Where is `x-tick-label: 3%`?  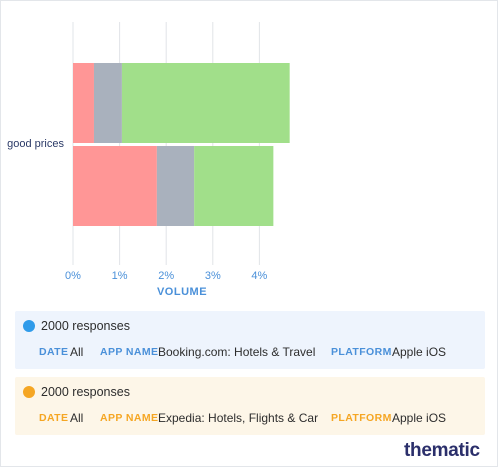 x-tick-label: 3% is located at coordinates (213, 276).